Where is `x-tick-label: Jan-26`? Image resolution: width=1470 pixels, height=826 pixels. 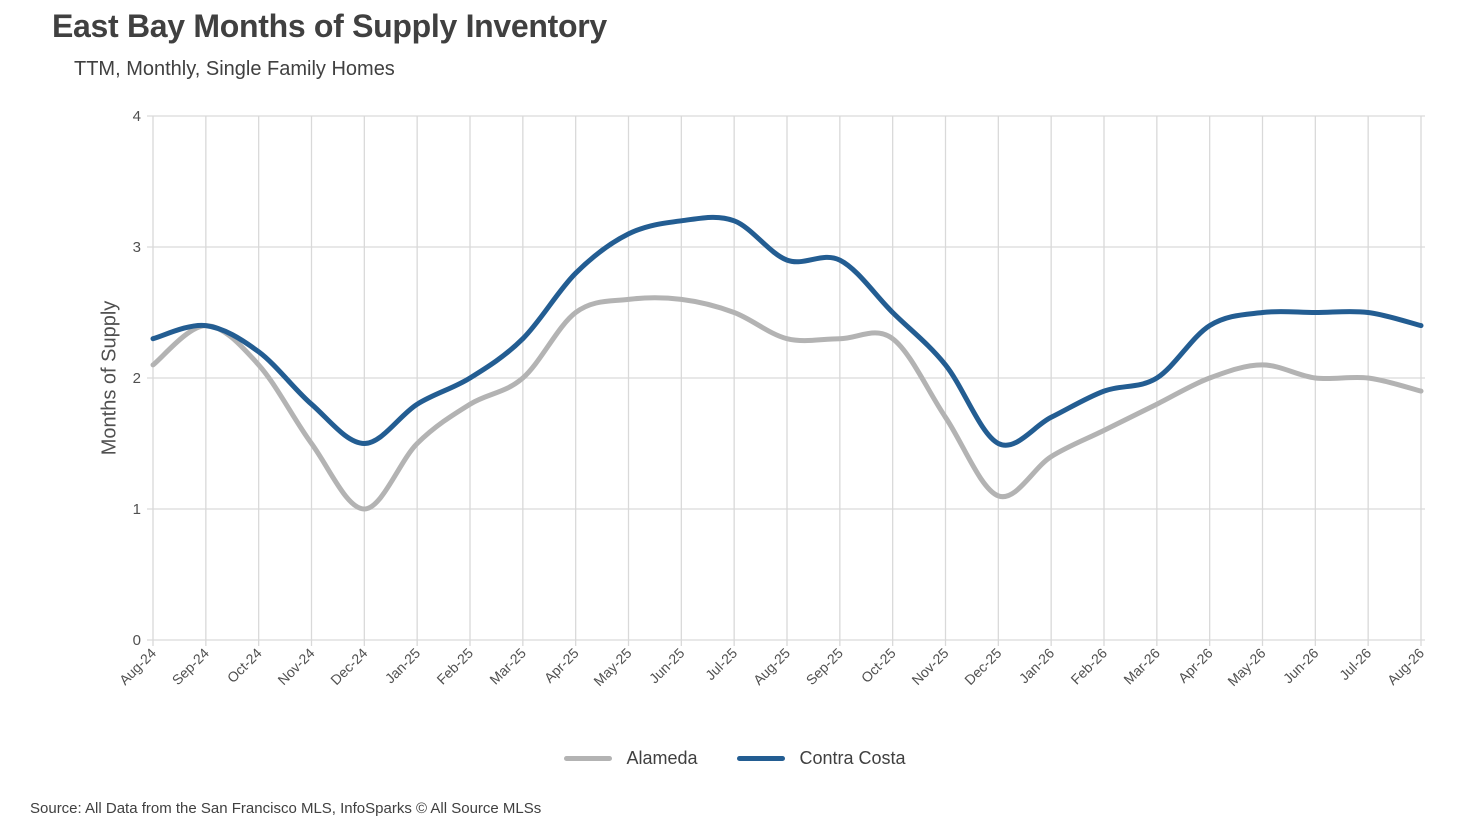 x-tick-label: Jan-26 is located at coordinates (1037, 666).